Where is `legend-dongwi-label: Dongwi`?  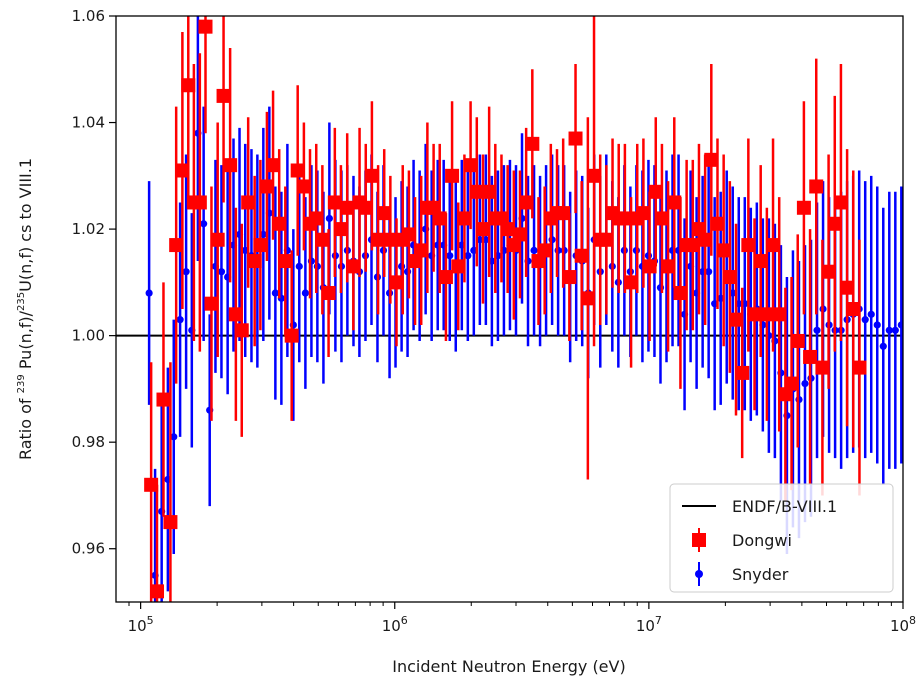
legend-dongwi-label: Dongwi is located at coordinates (762, 540).